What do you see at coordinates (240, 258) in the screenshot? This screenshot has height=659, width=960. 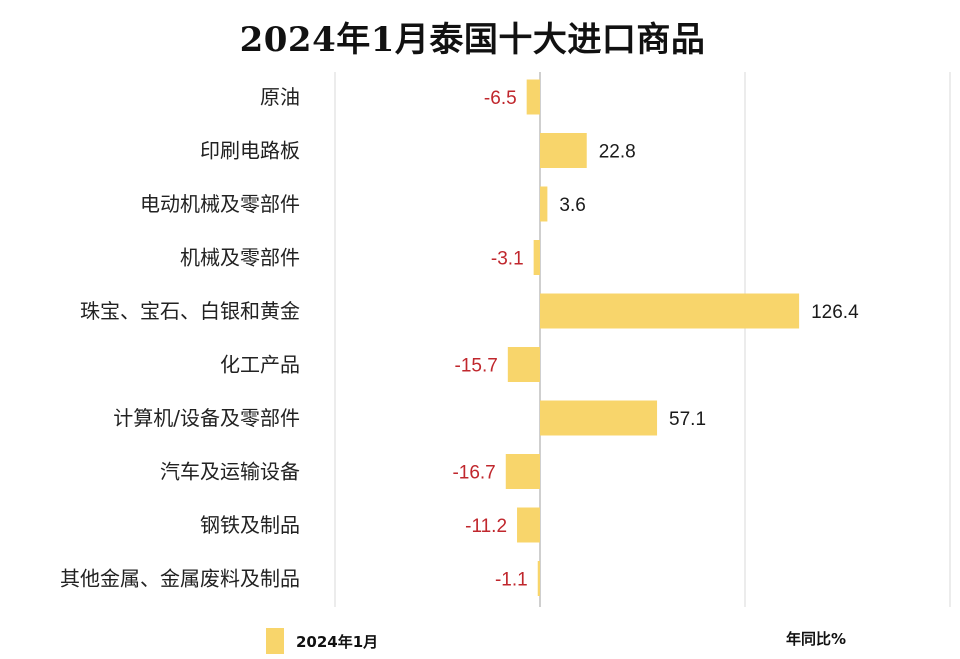 I see `category-label: 机械及零部件` at bounding box center [240, 258].